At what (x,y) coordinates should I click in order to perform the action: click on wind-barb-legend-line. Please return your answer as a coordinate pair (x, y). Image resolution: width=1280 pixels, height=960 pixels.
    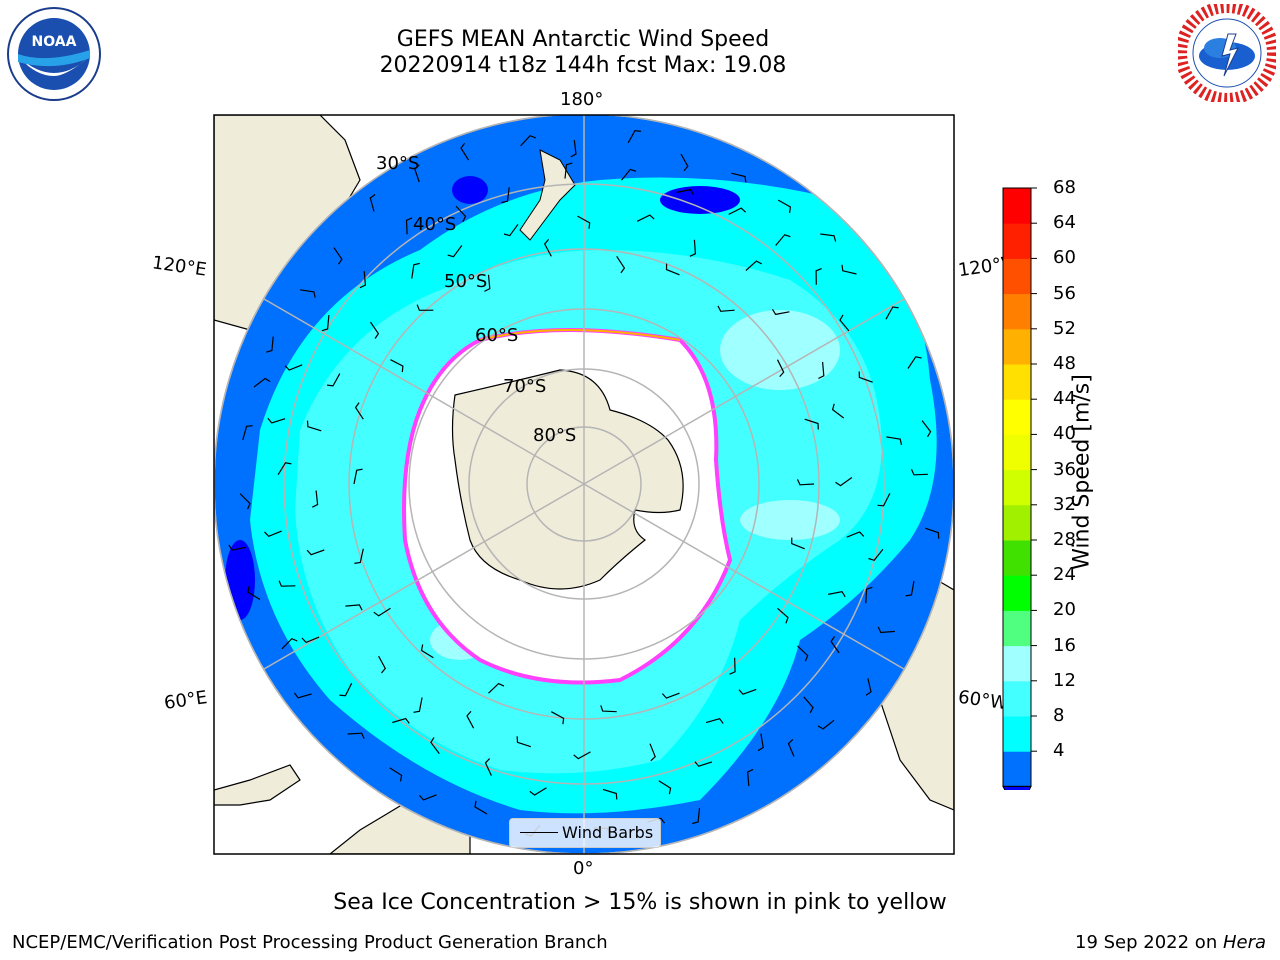
    Looking at the image, I should click on (539, 832).